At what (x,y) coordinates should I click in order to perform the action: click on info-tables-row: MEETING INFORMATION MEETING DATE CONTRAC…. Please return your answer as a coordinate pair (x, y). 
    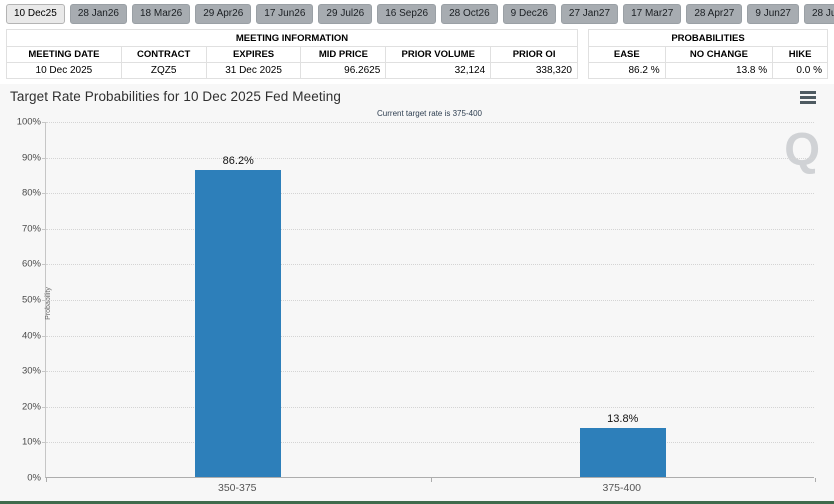
    Looking at the image, I should click on (417, 54).